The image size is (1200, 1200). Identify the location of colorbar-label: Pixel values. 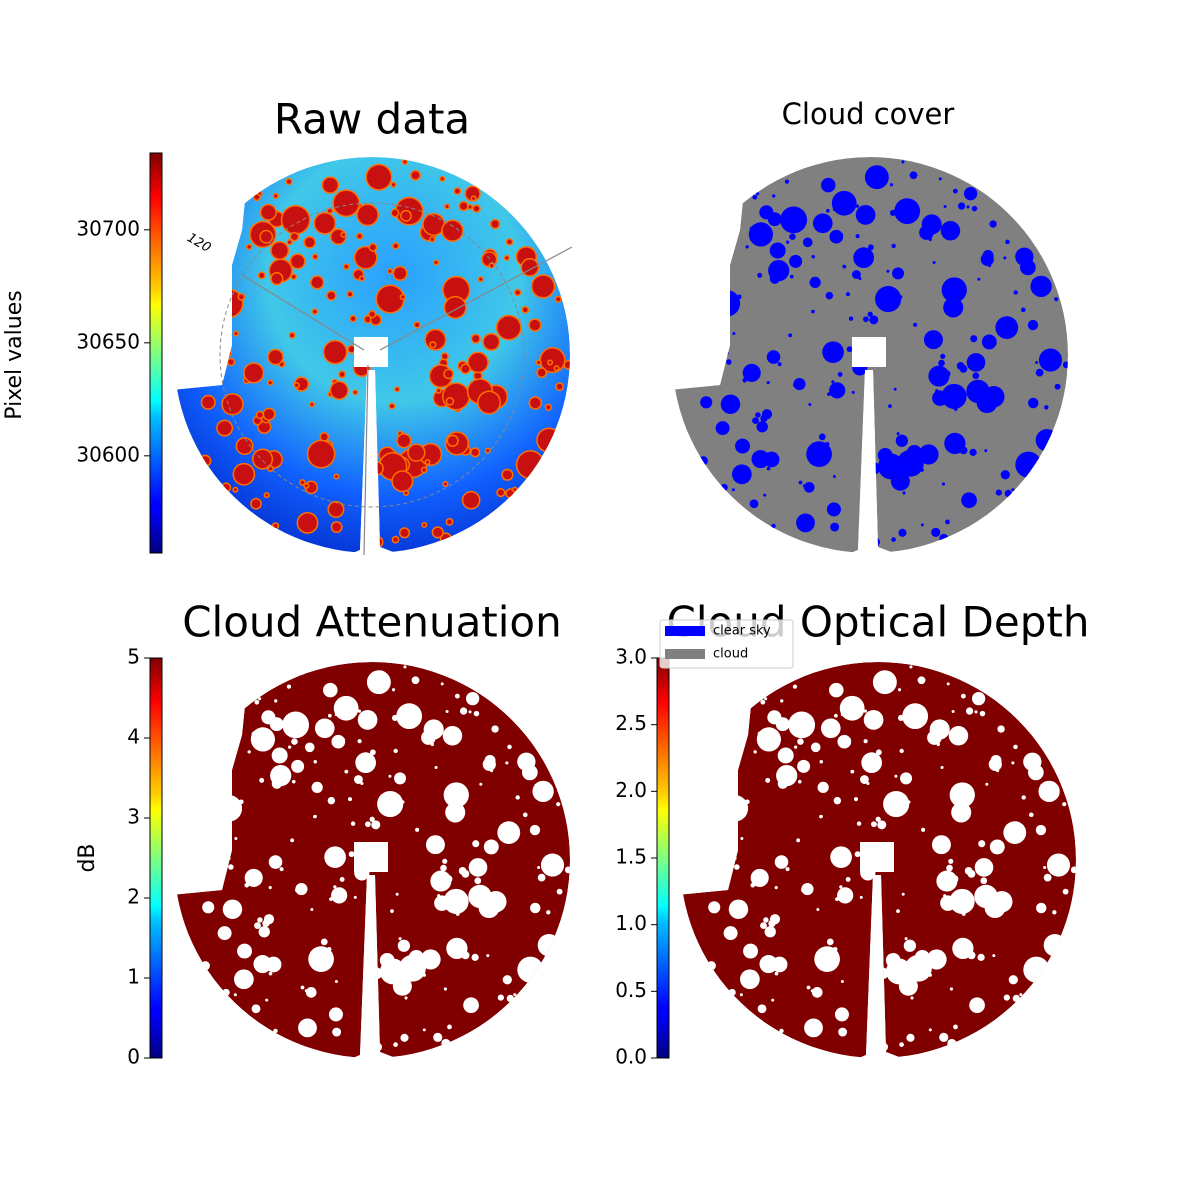
(14, 354).